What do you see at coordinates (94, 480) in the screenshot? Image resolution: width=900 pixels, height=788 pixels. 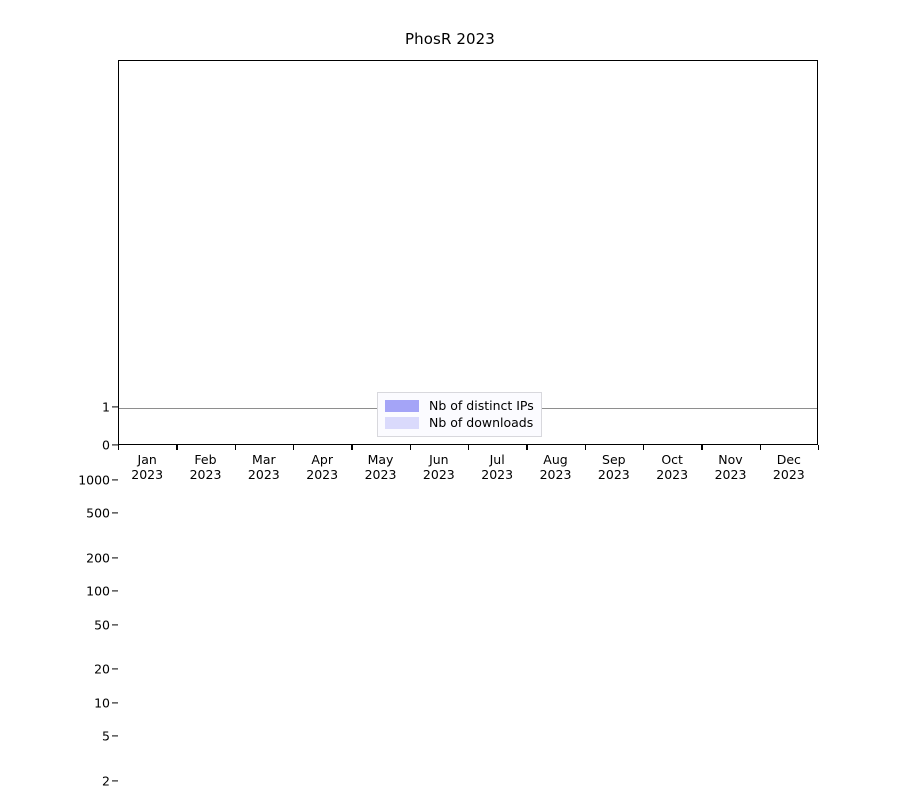 I see `y-axis-tick-label: 1000` at bounding box center [94, 480].